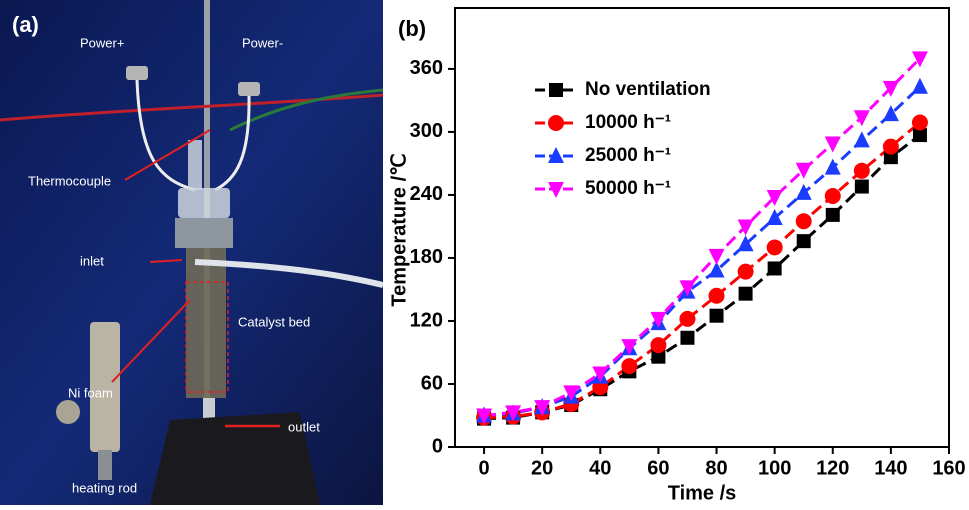 The width and height of the screenshot is (969, 510). Describe the element at coordinates (658, 468) in the screenshot. I see `x-tick-label: 60` at that location.